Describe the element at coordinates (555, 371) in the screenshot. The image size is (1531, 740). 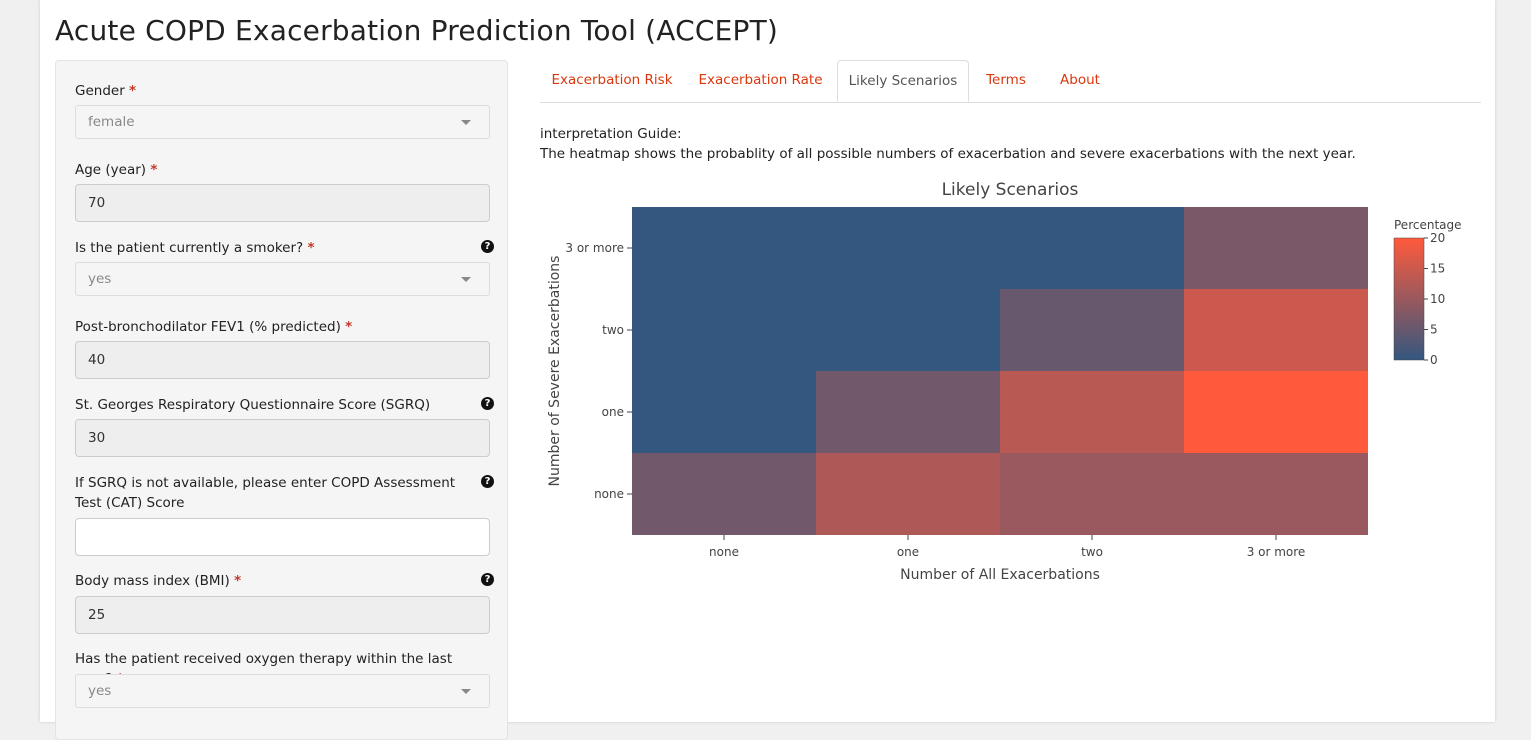
I see `y-axis-label: Number of Severe Exacerbations` at that location.